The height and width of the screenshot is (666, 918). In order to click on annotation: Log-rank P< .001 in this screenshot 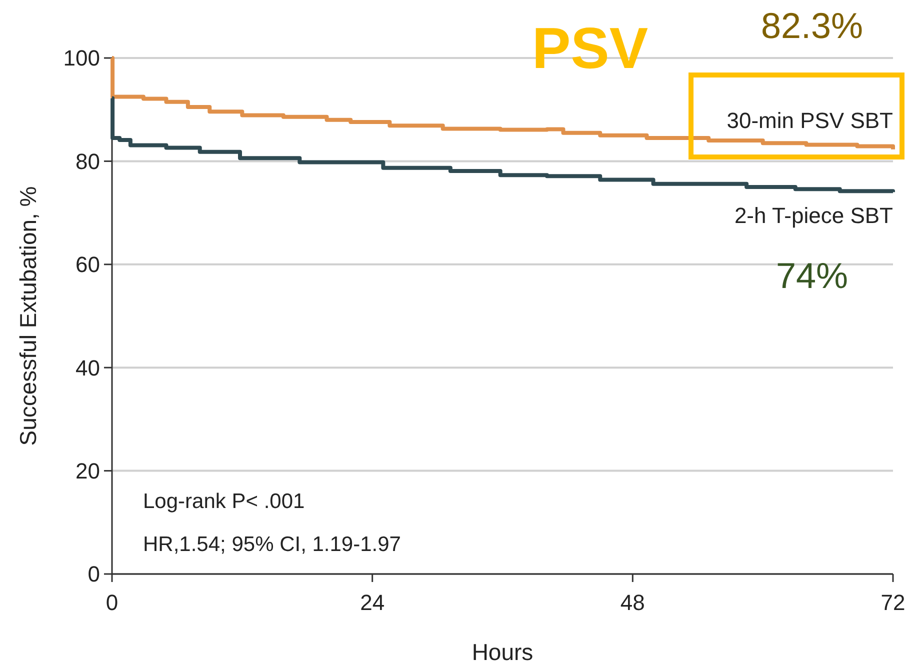, I will do `click(224, 501)`.